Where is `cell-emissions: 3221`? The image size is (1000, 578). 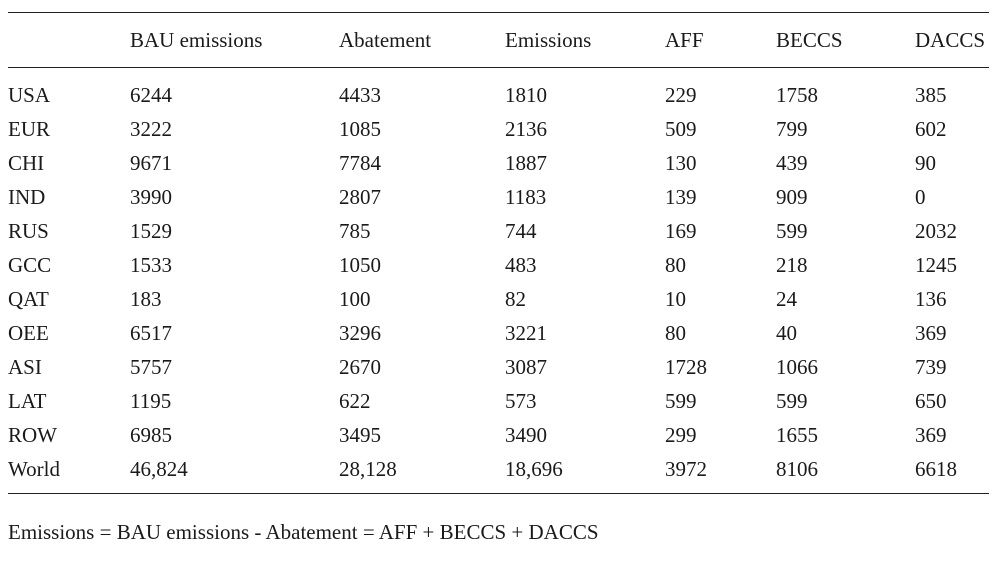
cell-emissions: 3221 is located at coordinates (526, 332).